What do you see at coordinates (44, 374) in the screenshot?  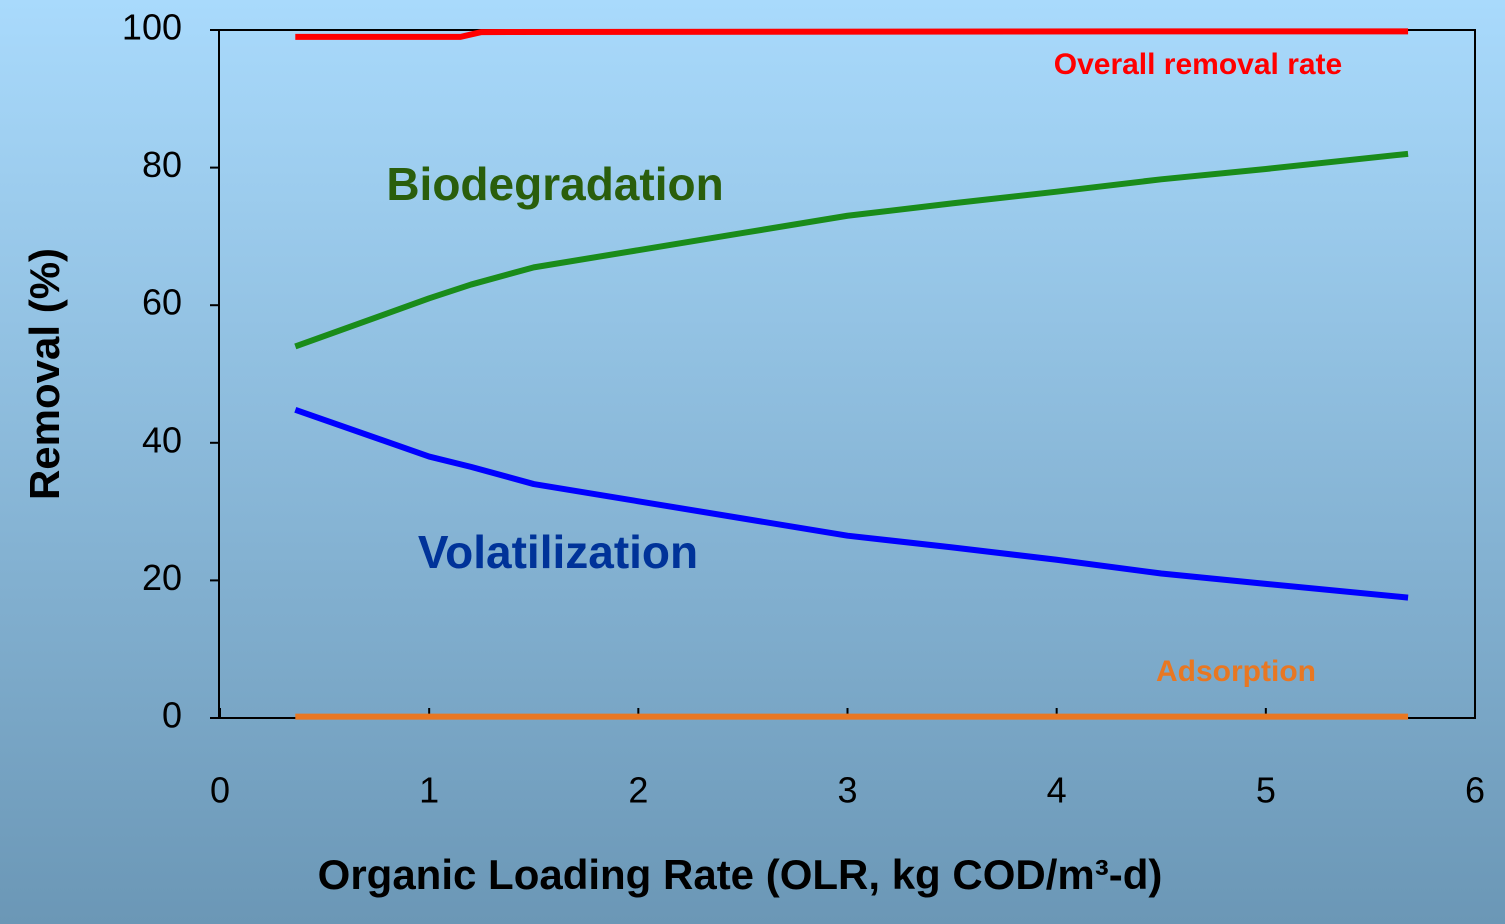 I see `y-axis-title: Removal (%)` at bounding box center [44, 374].